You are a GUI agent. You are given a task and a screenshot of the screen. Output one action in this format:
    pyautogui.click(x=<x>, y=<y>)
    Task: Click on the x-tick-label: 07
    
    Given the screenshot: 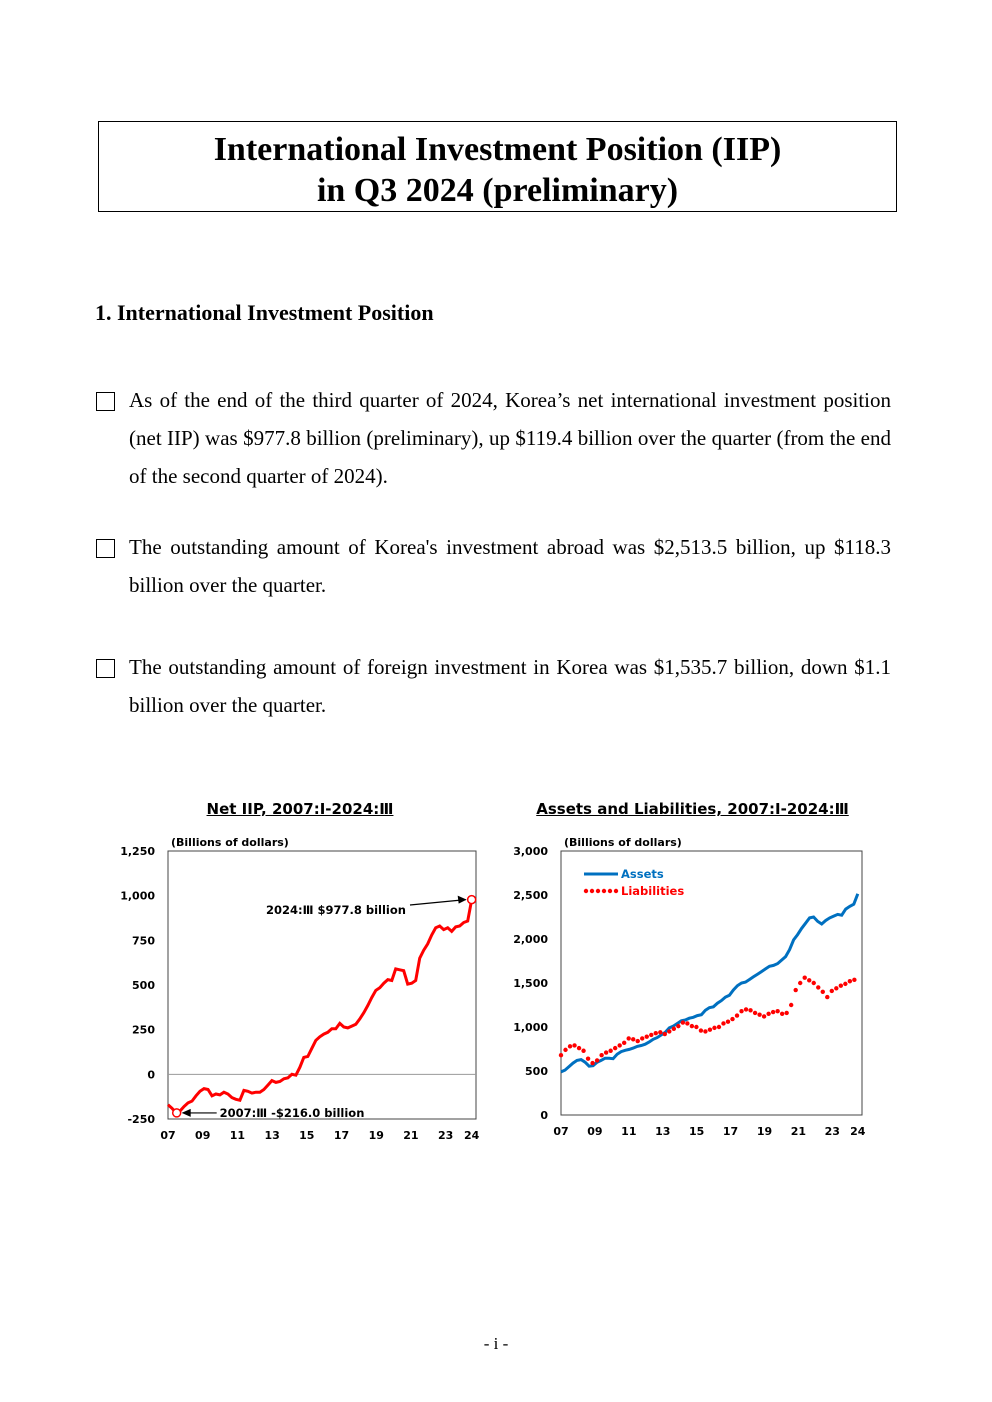 What is the action you would take?
    pyautogui.click(x=560, y=1131)
    